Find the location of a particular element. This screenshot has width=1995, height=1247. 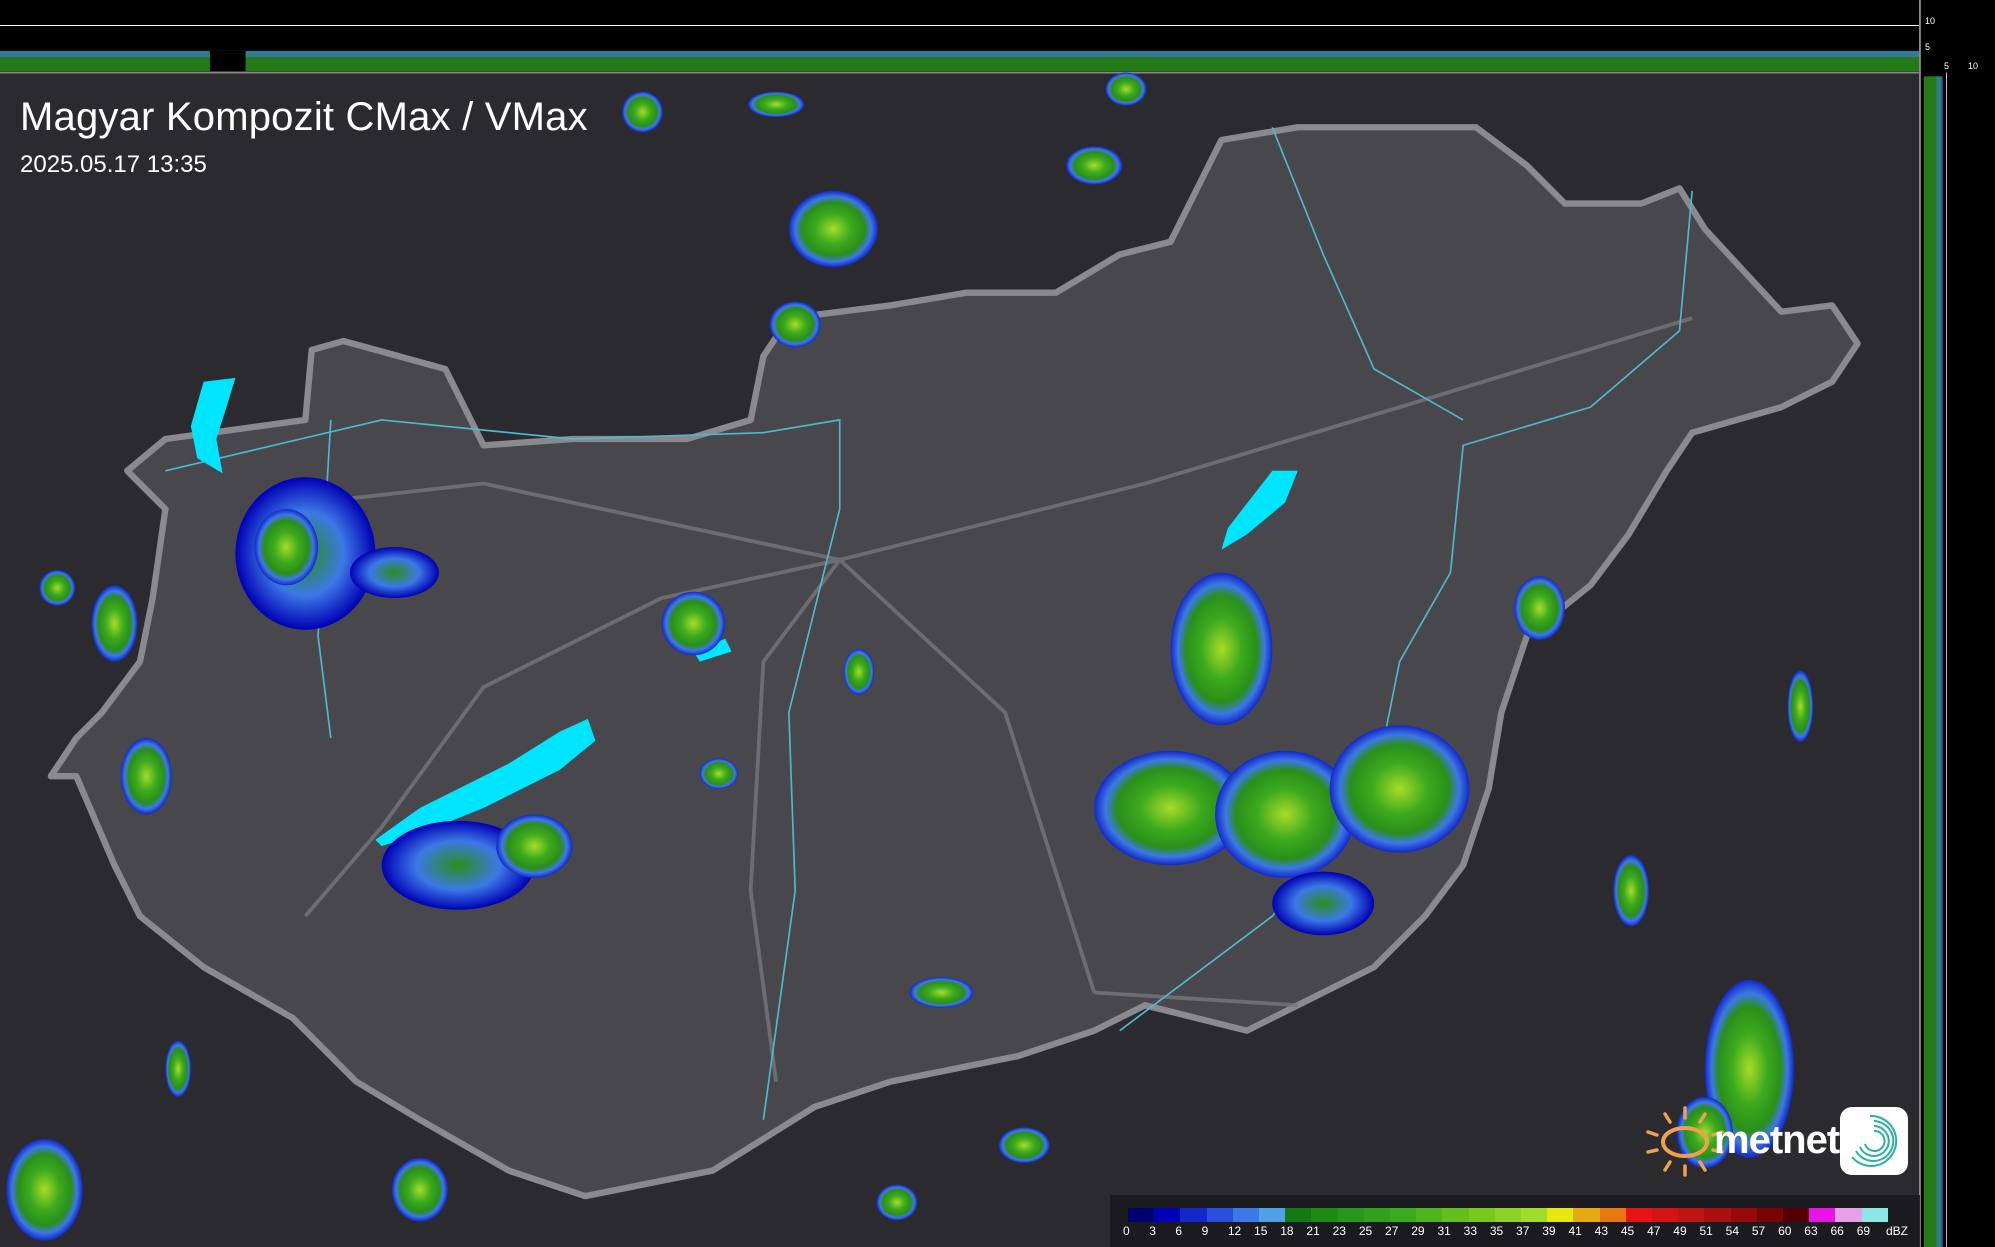

brand-name: metnet is located at coordinates (1777, 1139).